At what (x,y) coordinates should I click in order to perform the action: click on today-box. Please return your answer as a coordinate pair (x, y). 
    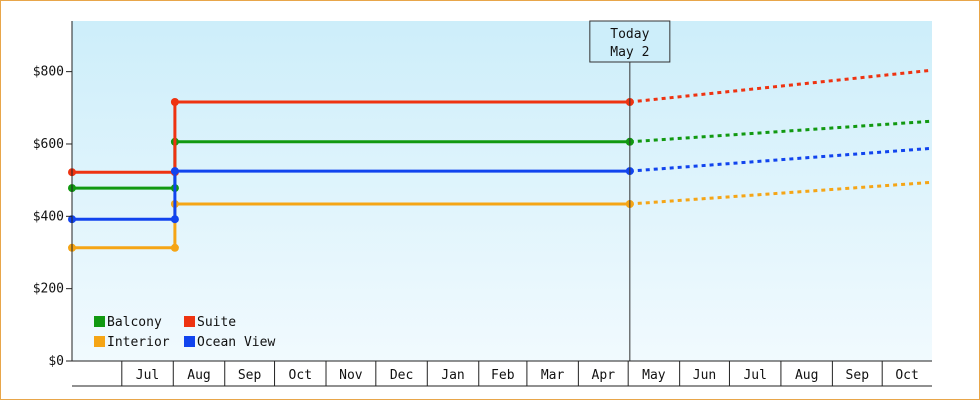
    Looking at the image, I should click on (630, 41).